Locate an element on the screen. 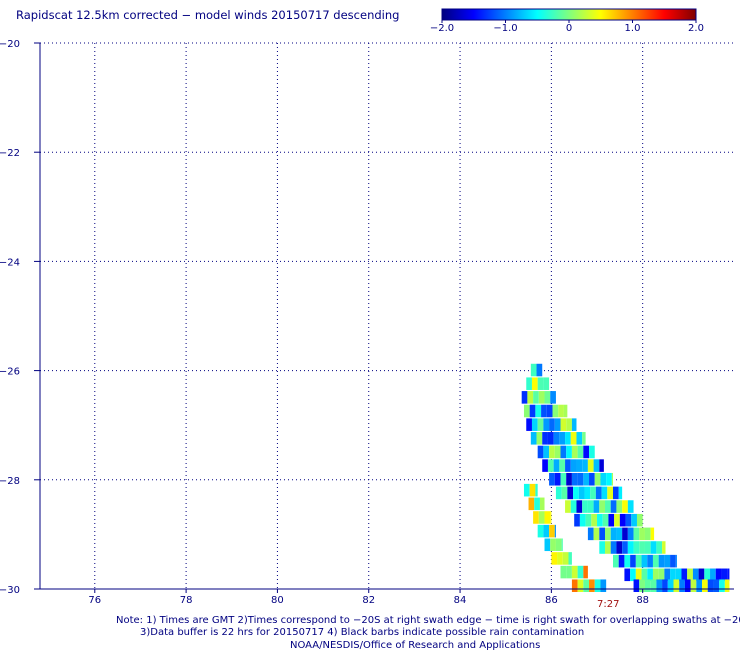 This screenshot has height=651, width=740. wind-difference-cells is located at coordinates (625, 478).